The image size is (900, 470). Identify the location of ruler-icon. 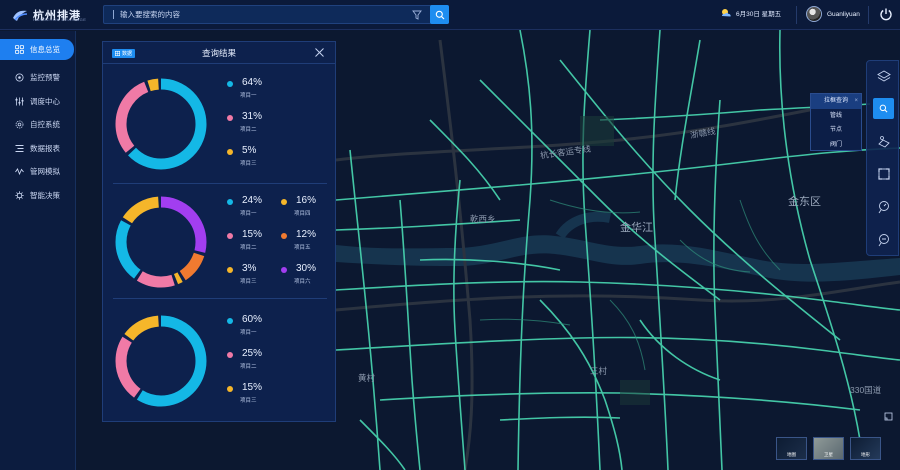
(883, 141).